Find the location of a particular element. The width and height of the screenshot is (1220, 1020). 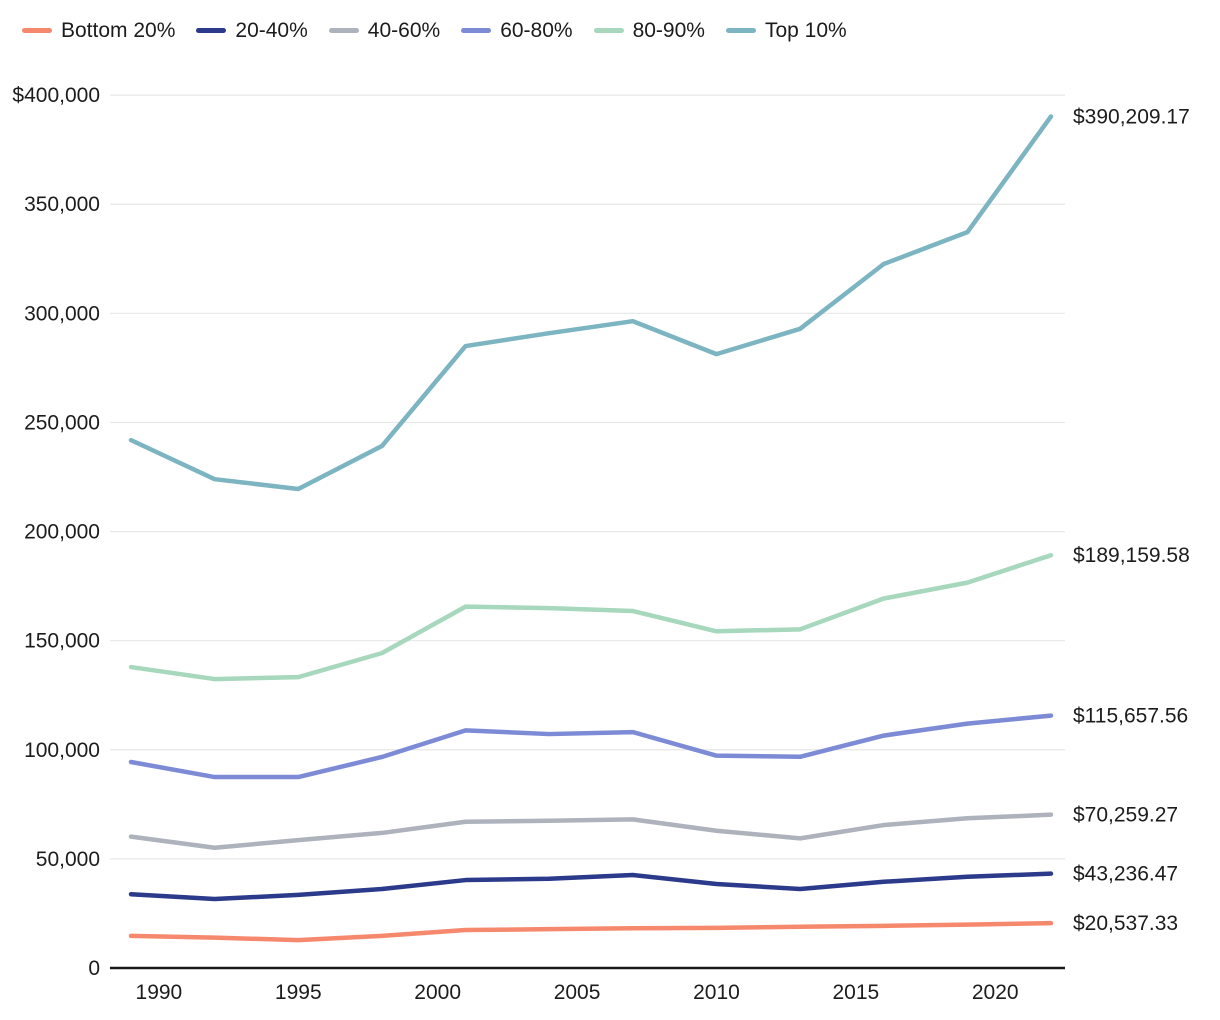

y-tick-label: 200,000 is located at coordinates (62, 532).